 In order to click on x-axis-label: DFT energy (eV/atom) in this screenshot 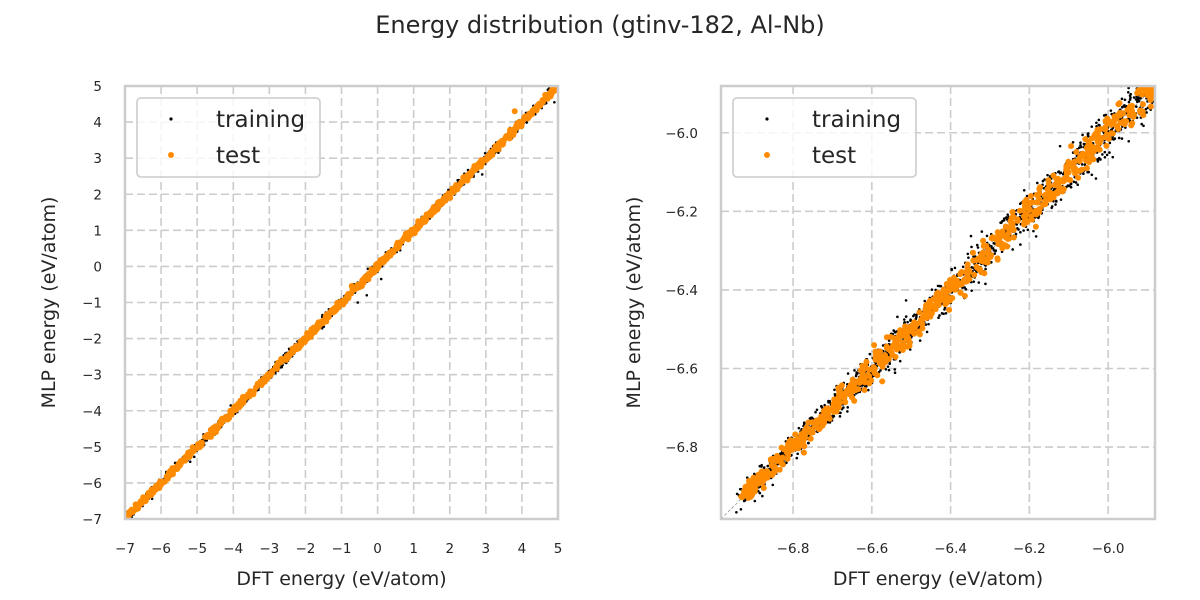, I will do `click(938, 579)`.